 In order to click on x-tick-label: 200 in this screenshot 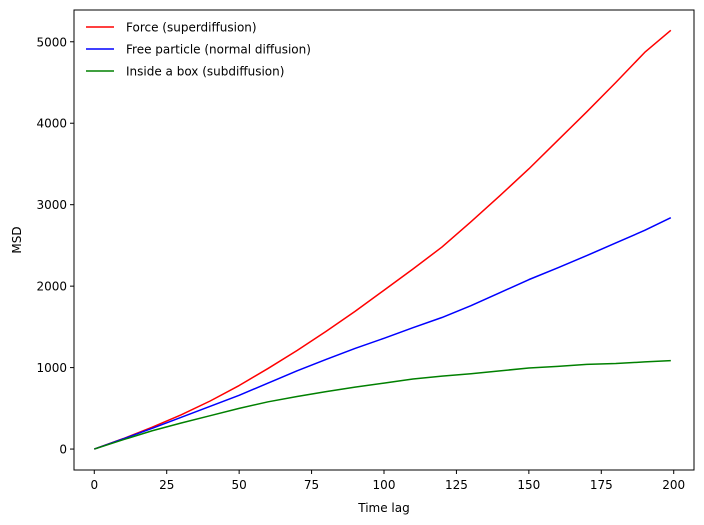, I will do `click(673, 485)`.